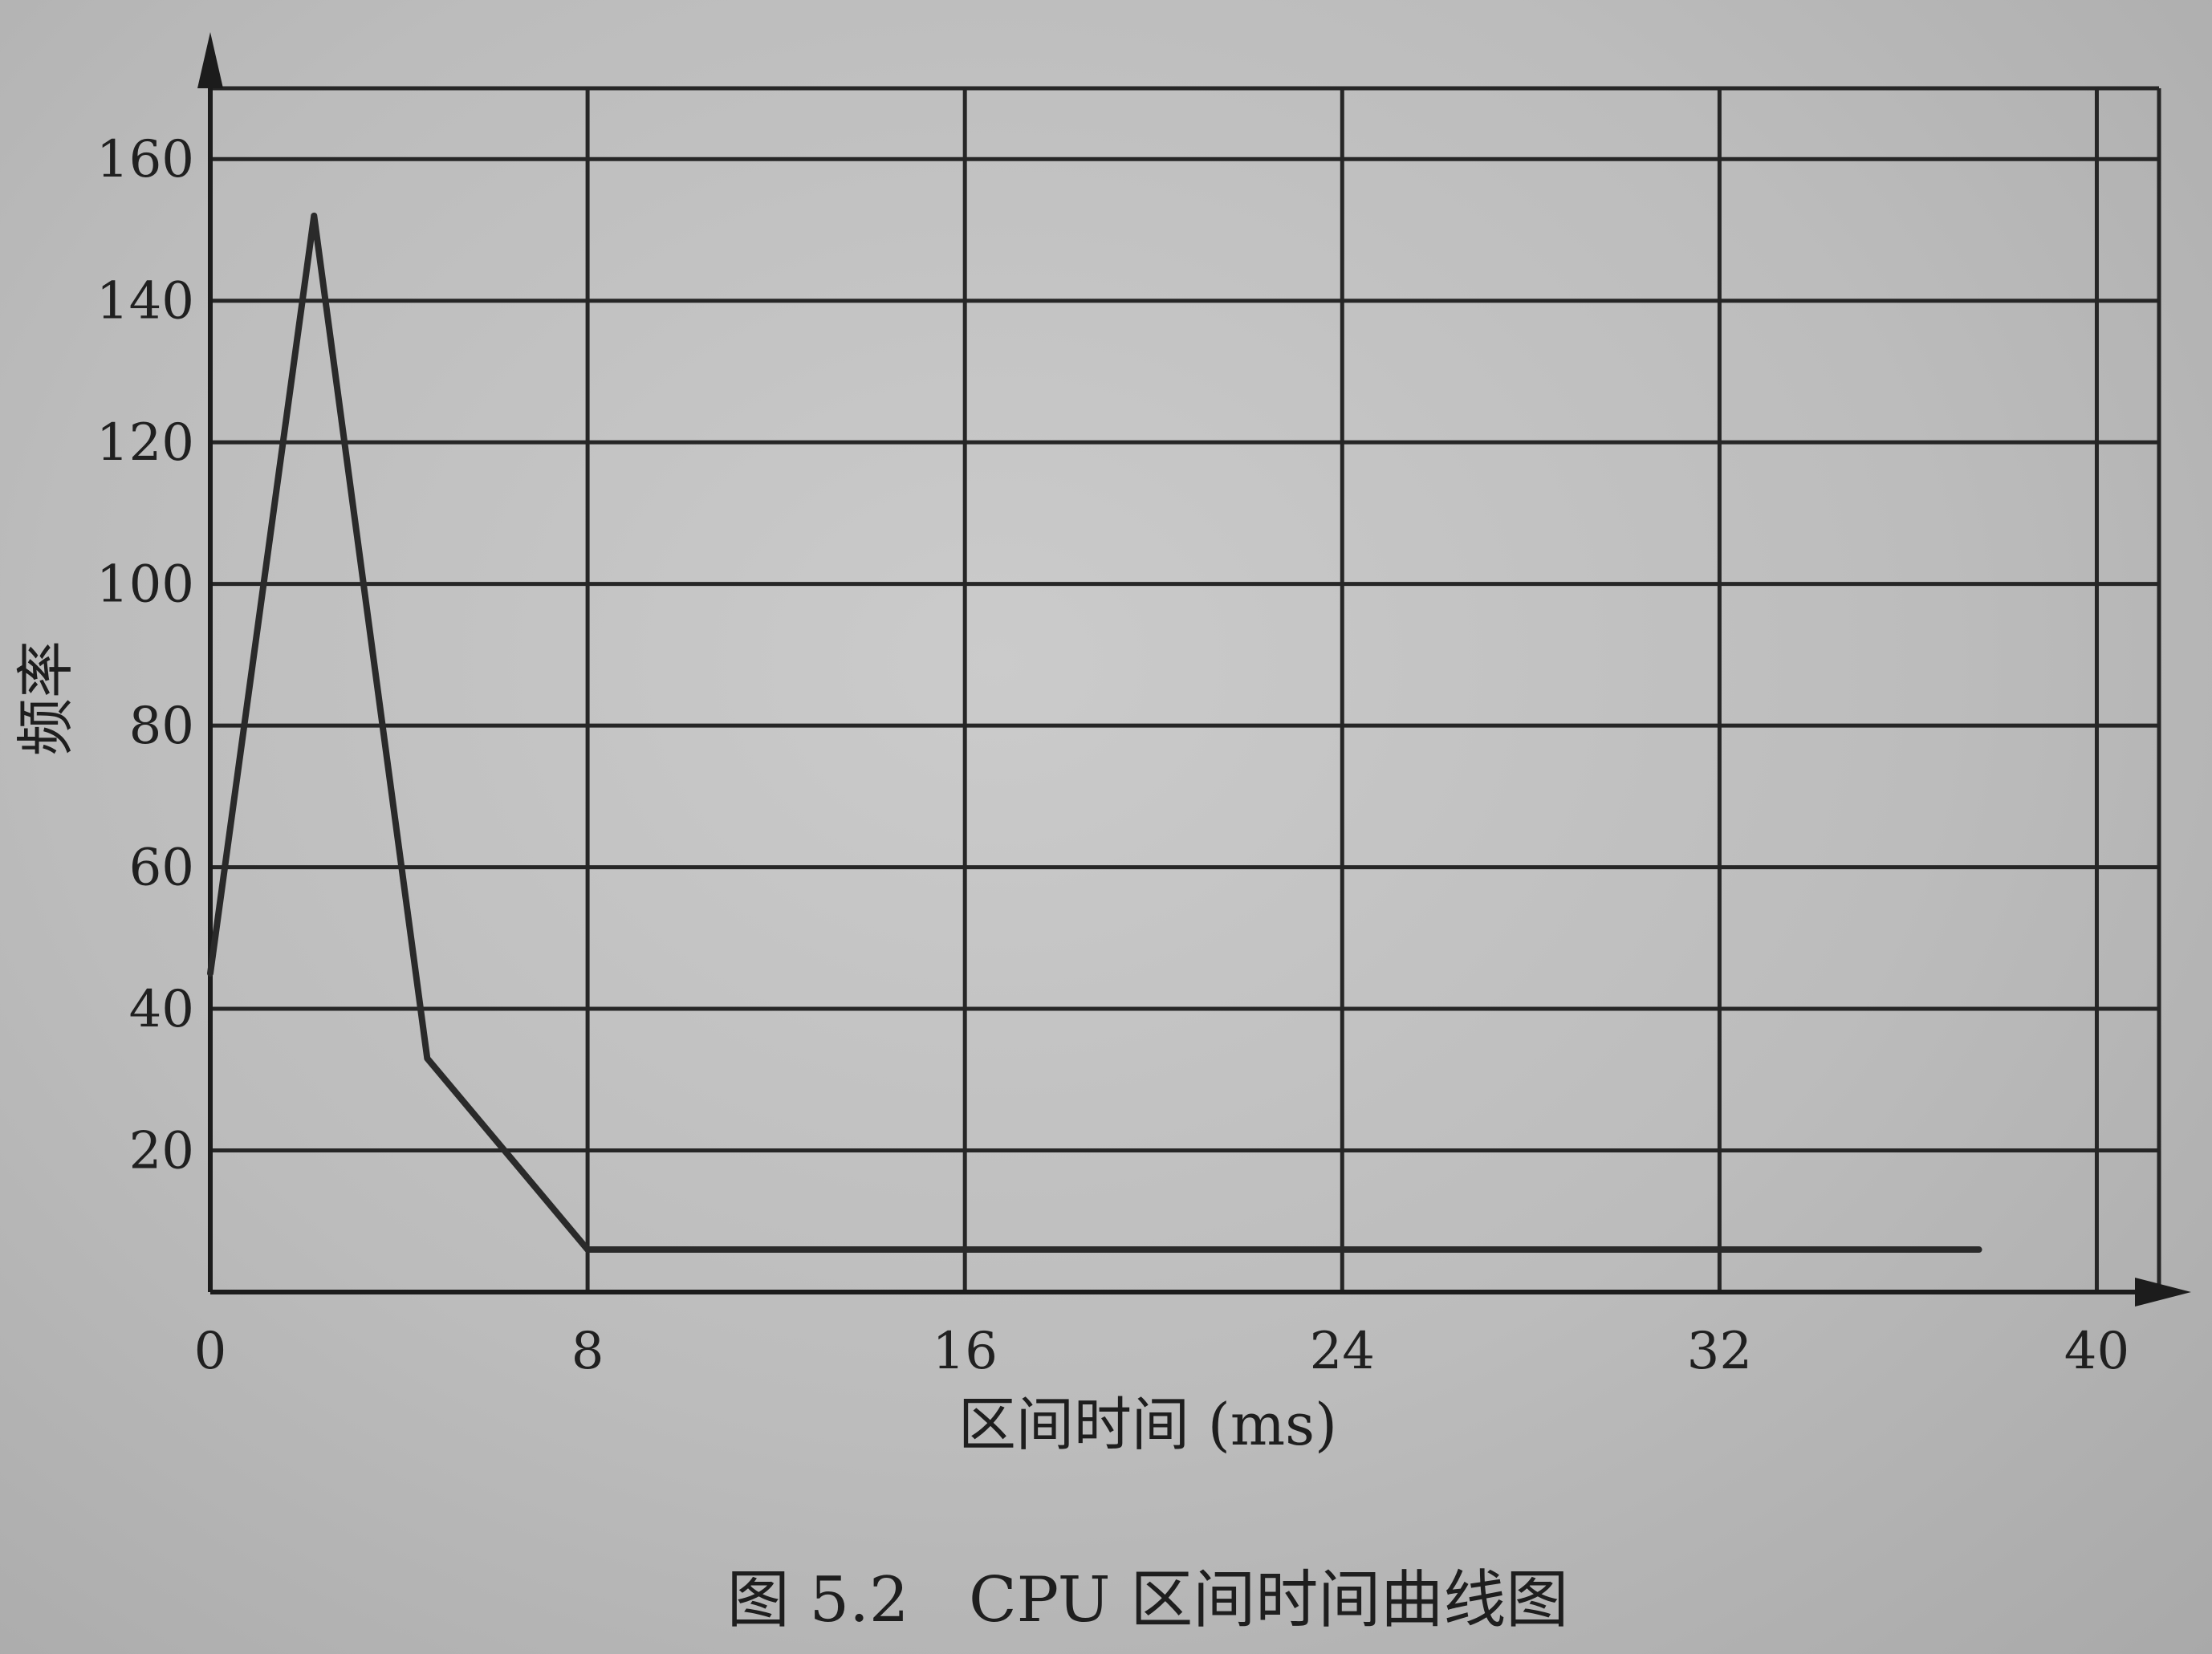 The width and height of the screenshot is (2212, 1654). I want to click on y-tick-label: 80, so click(161, 727).